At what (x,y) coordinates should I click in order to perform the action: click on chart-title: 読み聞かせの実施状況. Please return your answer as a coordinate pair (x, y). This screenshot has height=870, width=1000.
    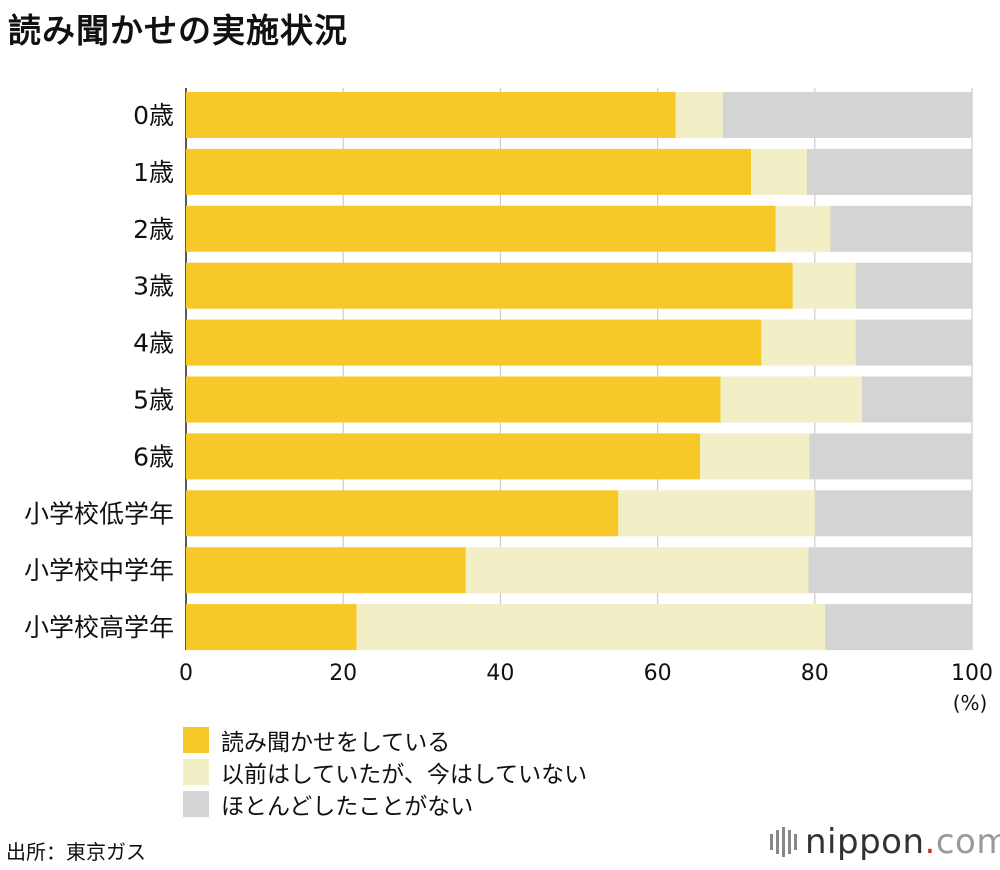
    Looking at the image, I should click on (178, 30).